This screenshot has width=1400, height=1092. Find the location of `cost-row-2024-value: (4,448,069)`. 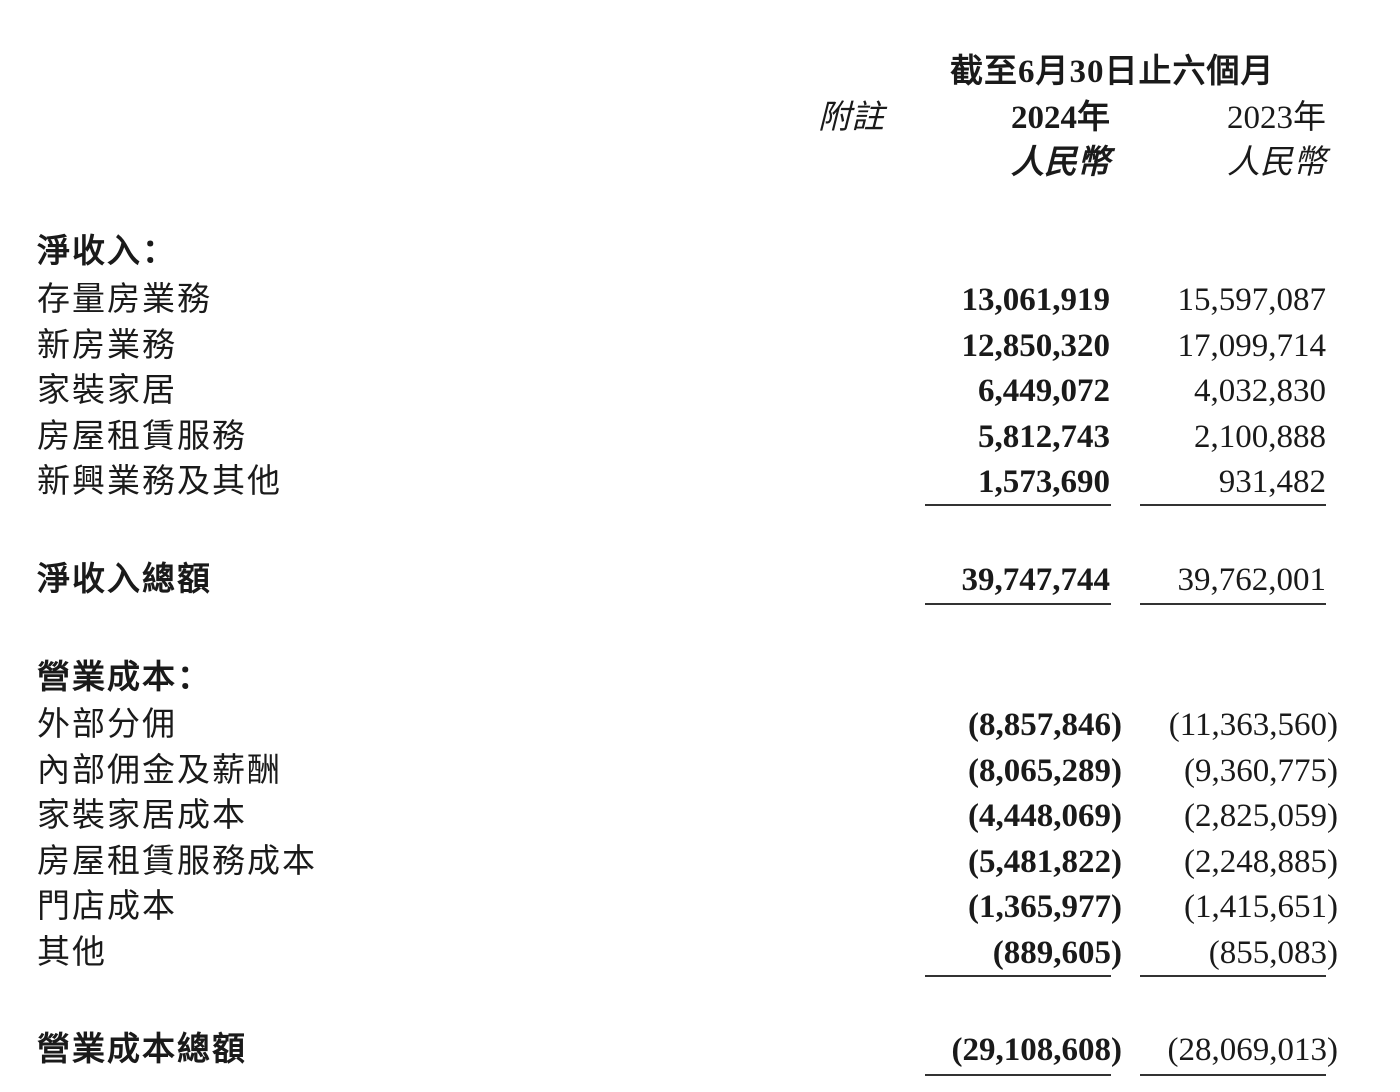

cost-row-2024-value: (4,448,069) is located at coordinates (1045, 816).